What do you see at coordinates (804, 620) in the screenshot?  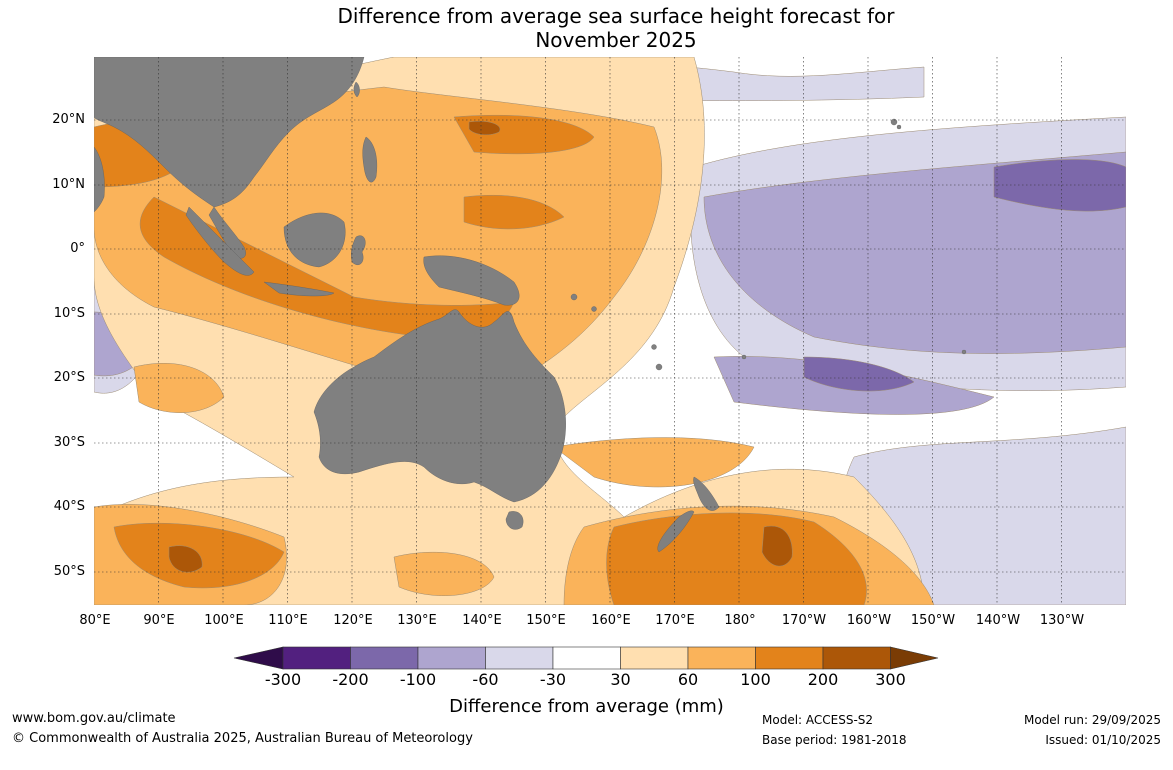 I see `lon-label-170w: 170°W` at bounding box center [804, 620].